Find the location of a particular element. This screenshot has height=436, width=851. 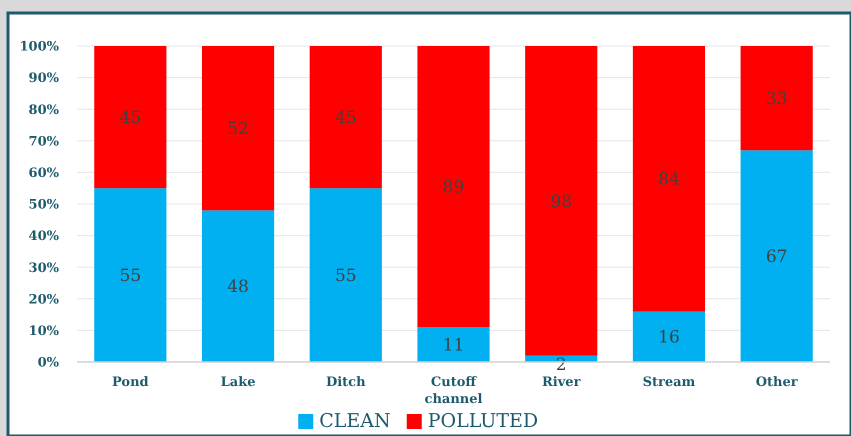

data-label: 11 is located at coordinates (453, 346).